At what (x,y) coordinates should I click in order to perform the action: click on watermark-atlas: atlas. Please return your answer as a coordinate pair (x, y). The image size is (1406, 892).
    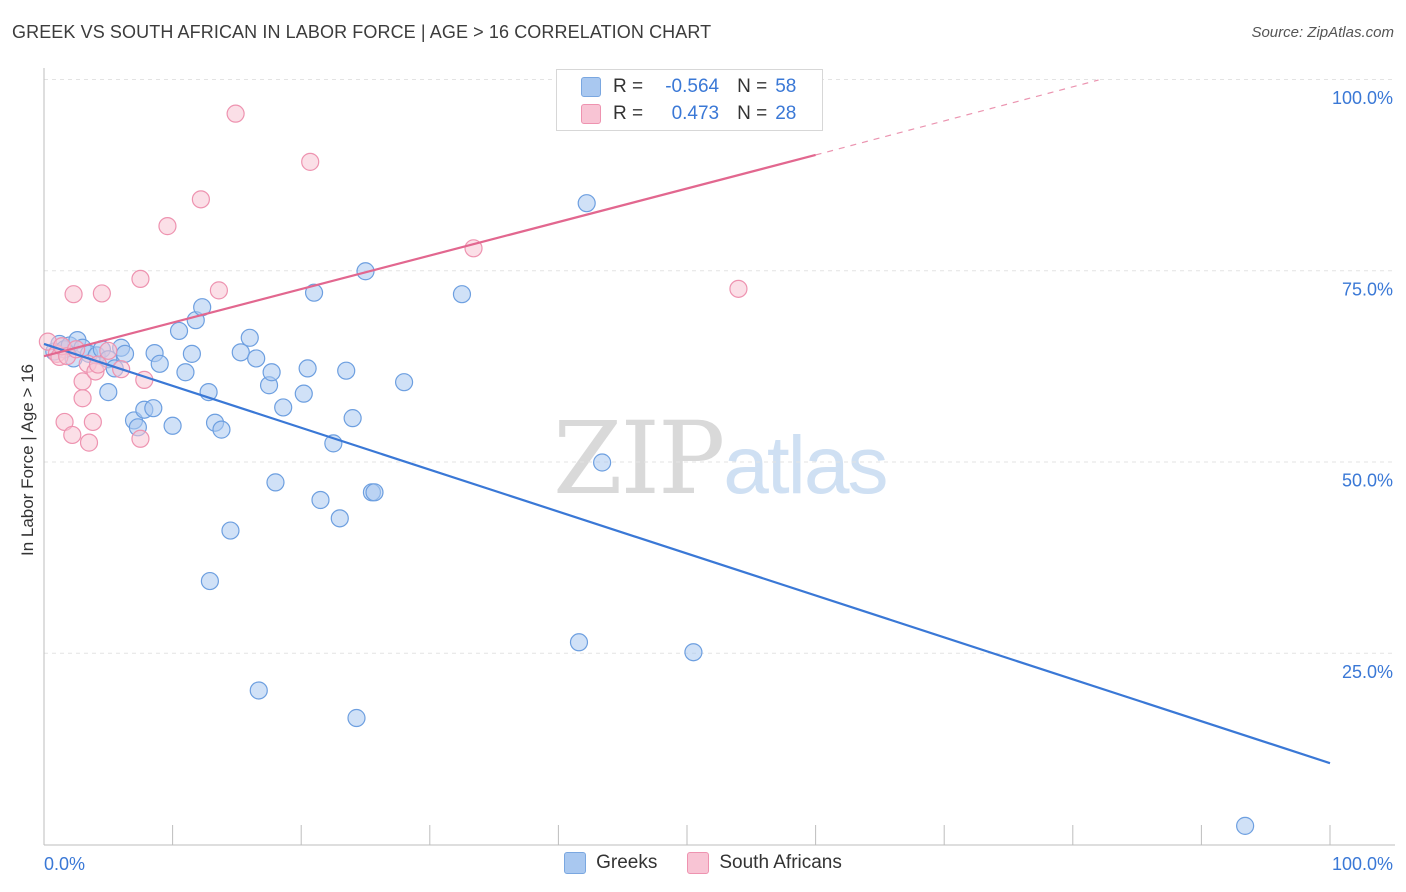
    Looking at the image, I should click on (805, 465).